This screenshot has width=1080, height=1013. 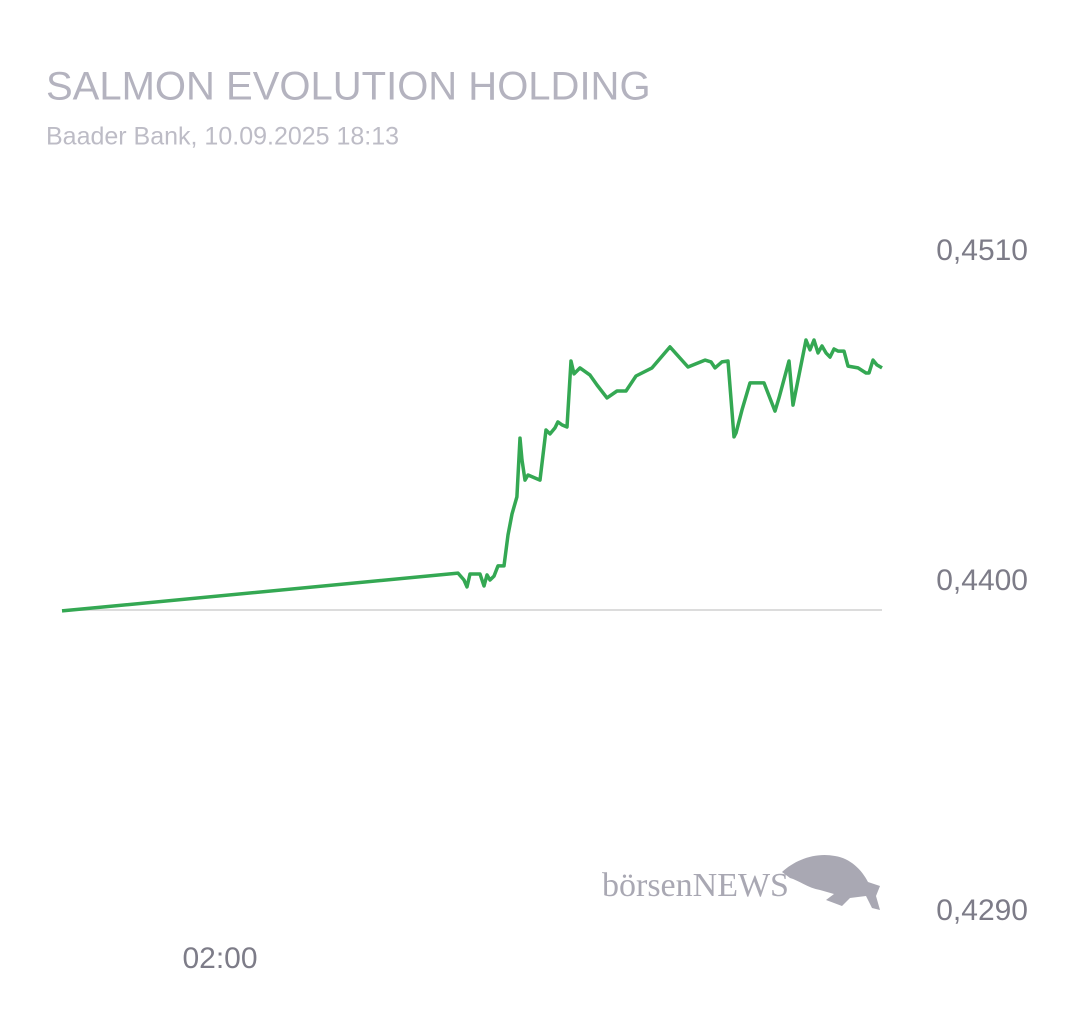 What do you see at coordinates (982, 250) in the screenshot?
I see `y-tick-label: 0,4510` at bounding box center [982, 250].